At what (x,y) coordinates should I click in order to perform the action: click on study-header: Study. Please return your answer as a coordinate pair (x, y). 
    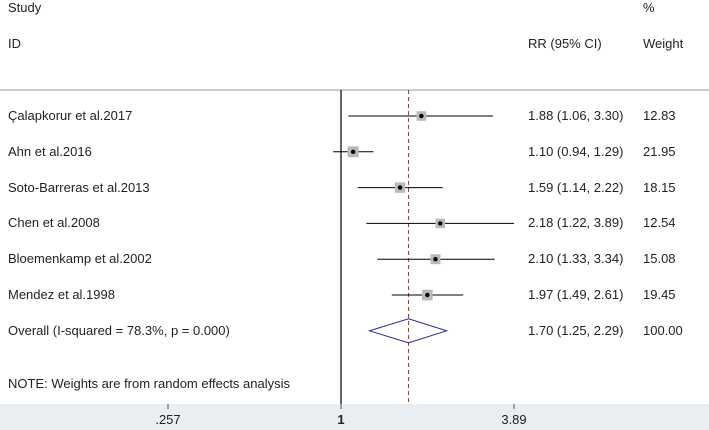
    Looking at the image, I should click on (25, 7).